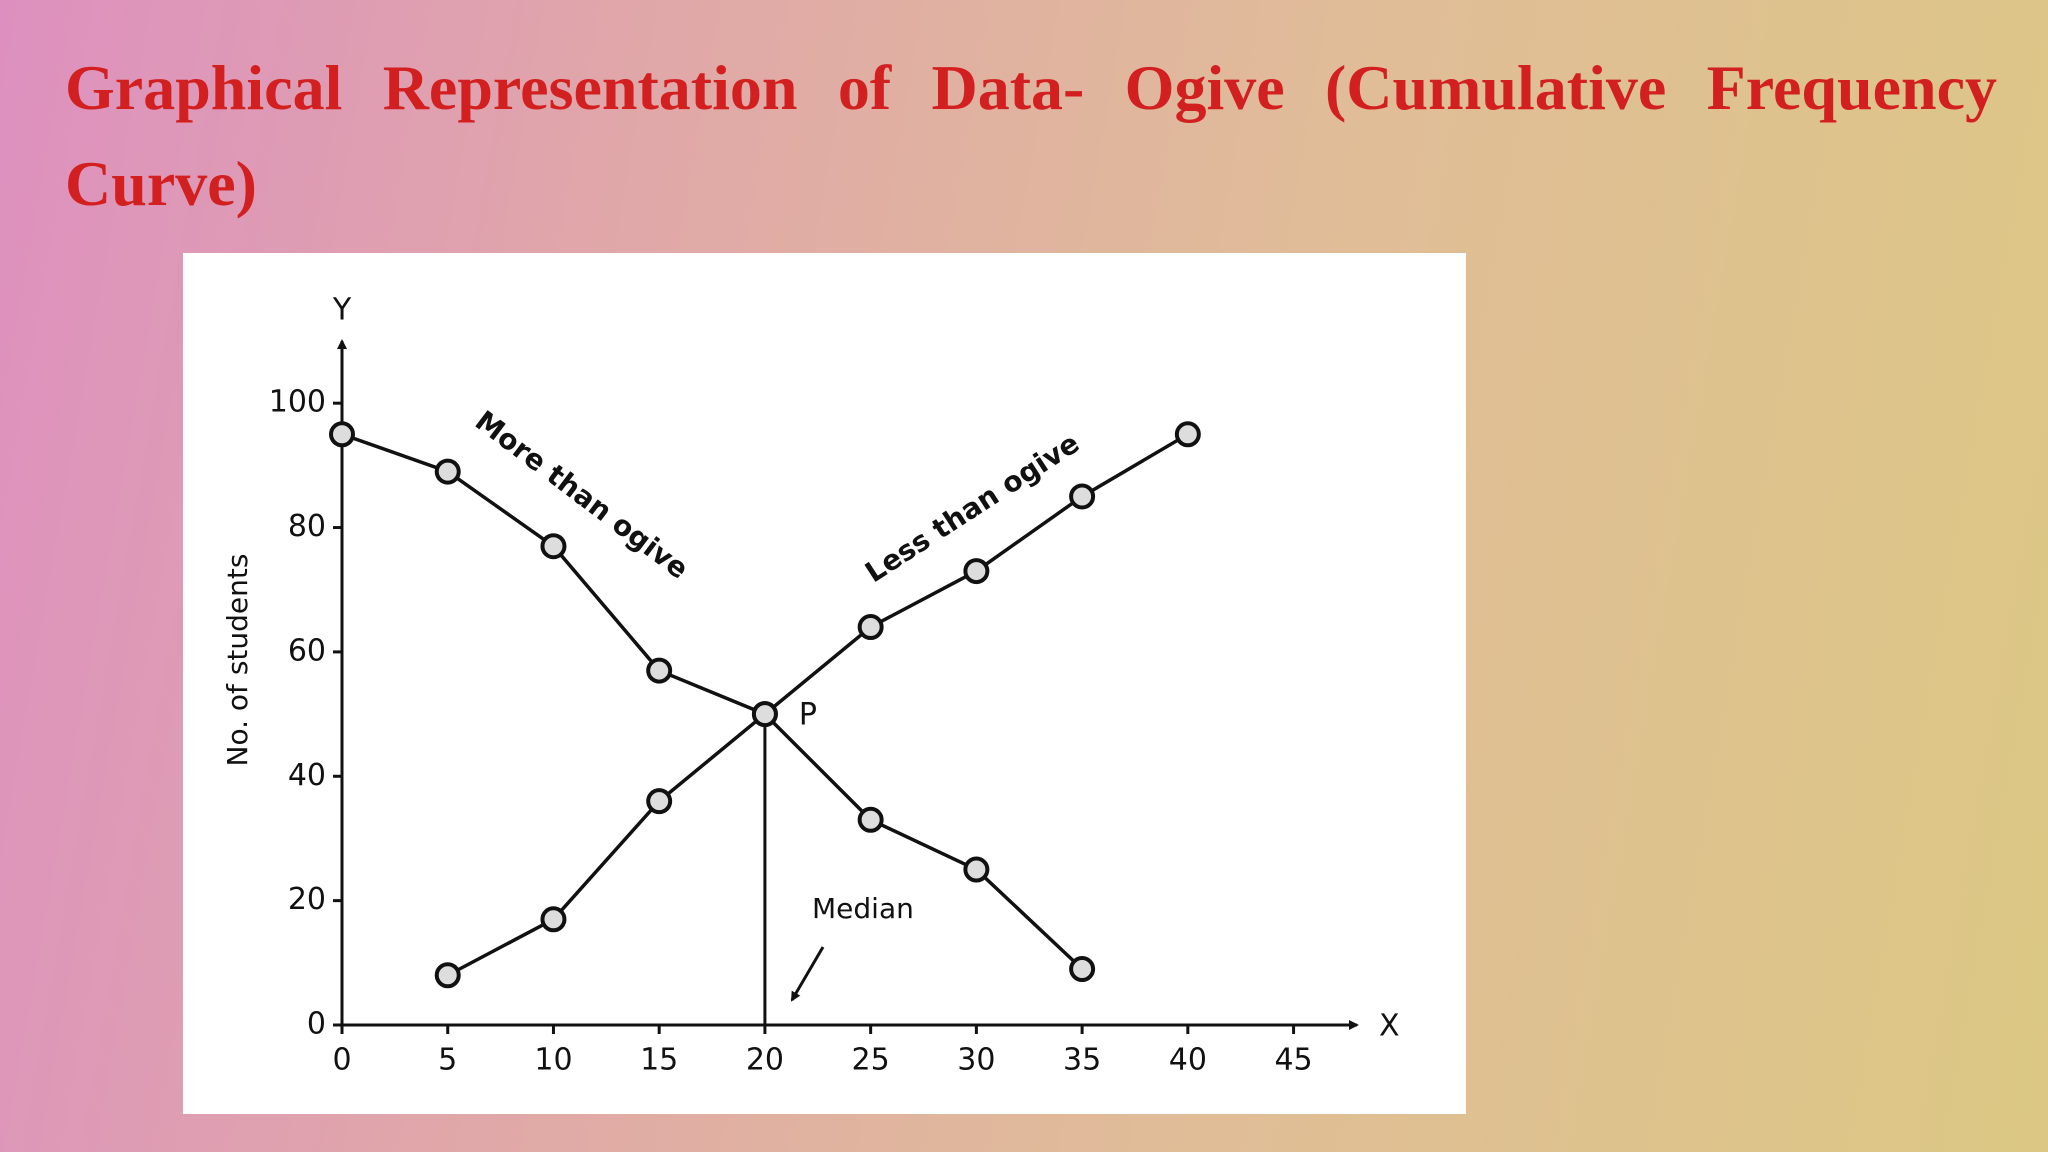 The width and height of the screenshot is (2048, 1152). What do you see at coordinates (447, 1060) in the screenshot?
I see `x-tick-label: 5` at bounding box center [447, 1060].